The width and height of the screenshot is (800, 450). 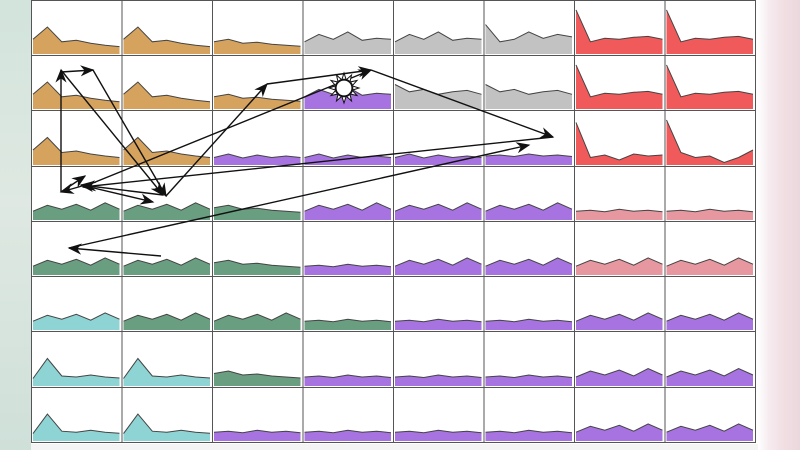 I want to click on background-left, so click(x=15, y=225).